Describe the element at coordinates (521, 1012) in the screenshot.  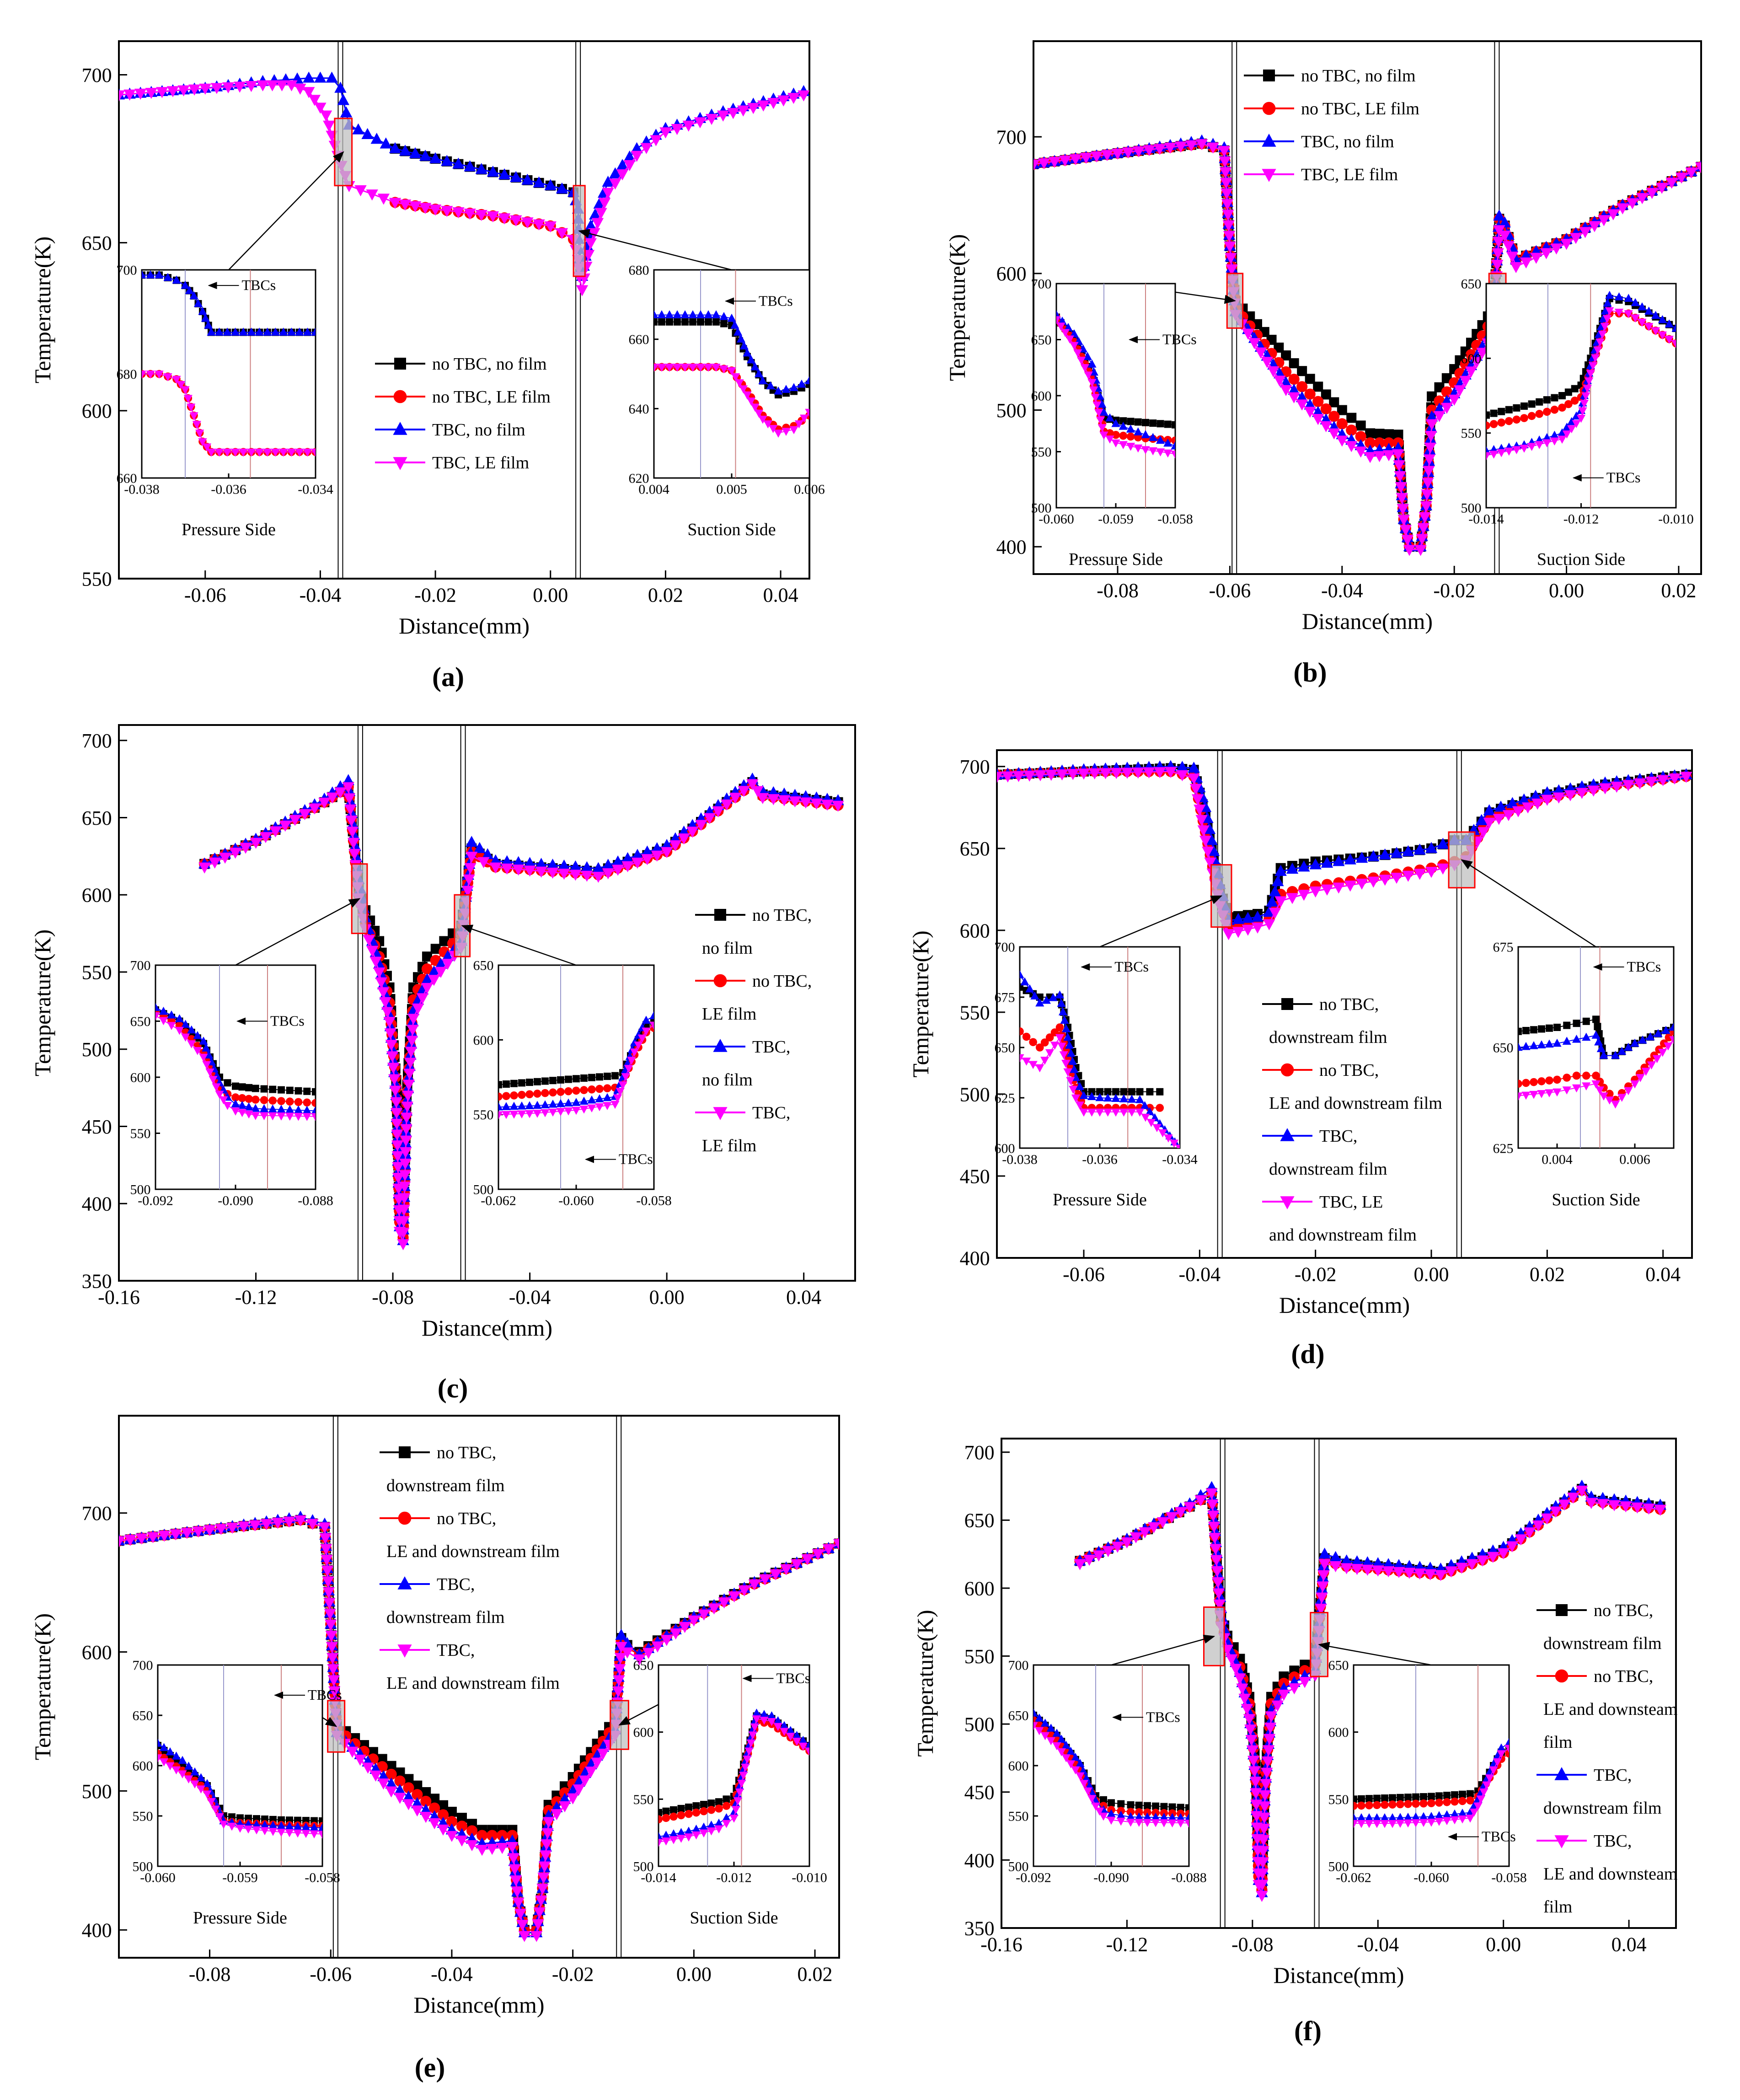
I see `series-group` at that location.